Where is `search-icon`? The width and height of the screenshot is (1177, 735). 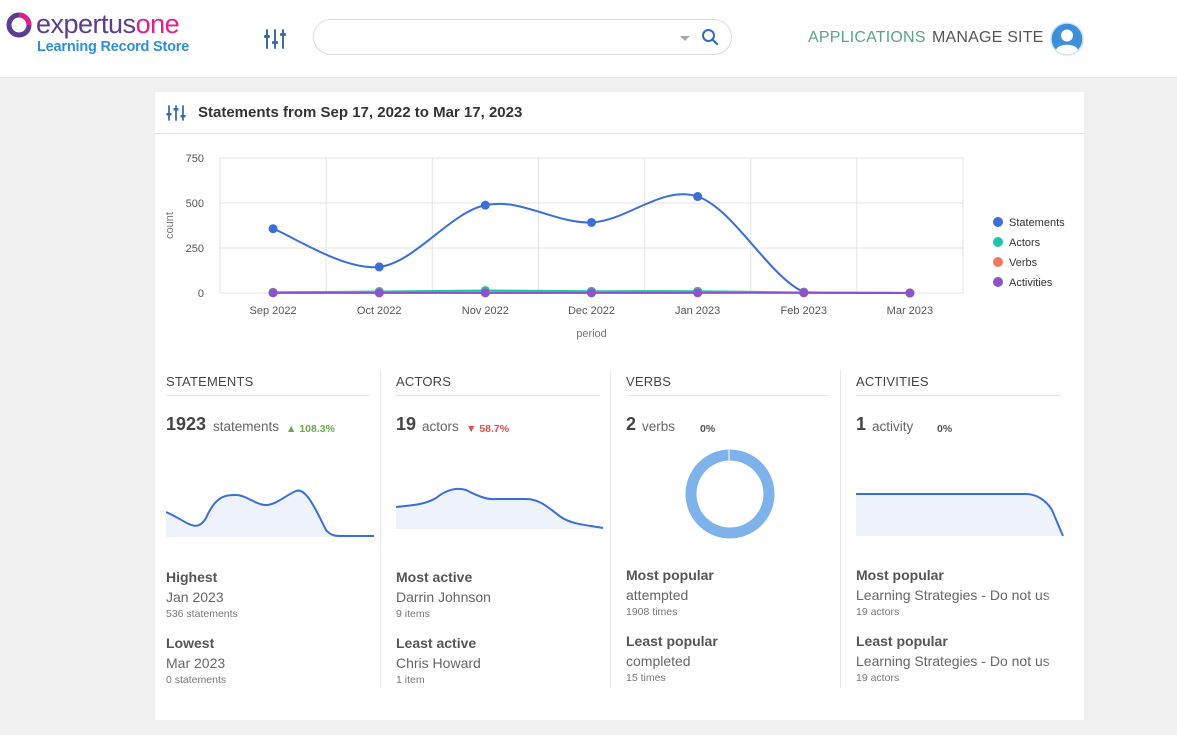 search-icon is located at coordinates (710, 37).